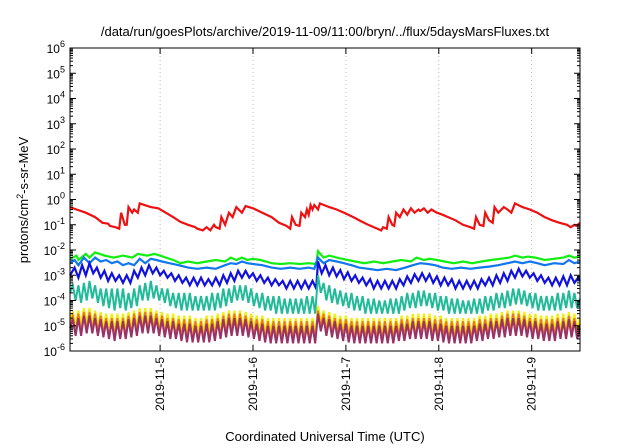 This screenshot has width=640, height=448. Describe the element at coordinates (346, 384) in the screenshot. I see `x-tick-label: 2019-11-7` at that location.